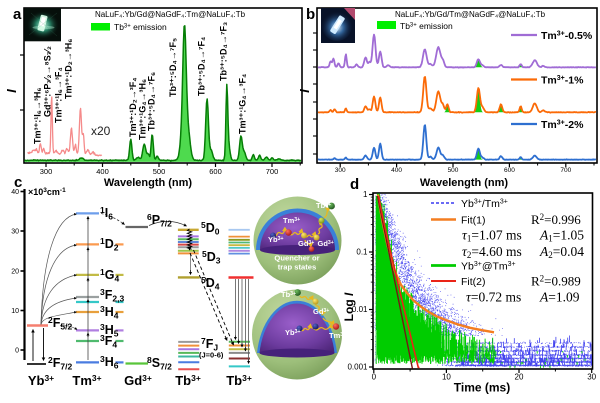 This screenshot has width=600, height=403. I want to click on svg-text: 1, so click(365, 194).